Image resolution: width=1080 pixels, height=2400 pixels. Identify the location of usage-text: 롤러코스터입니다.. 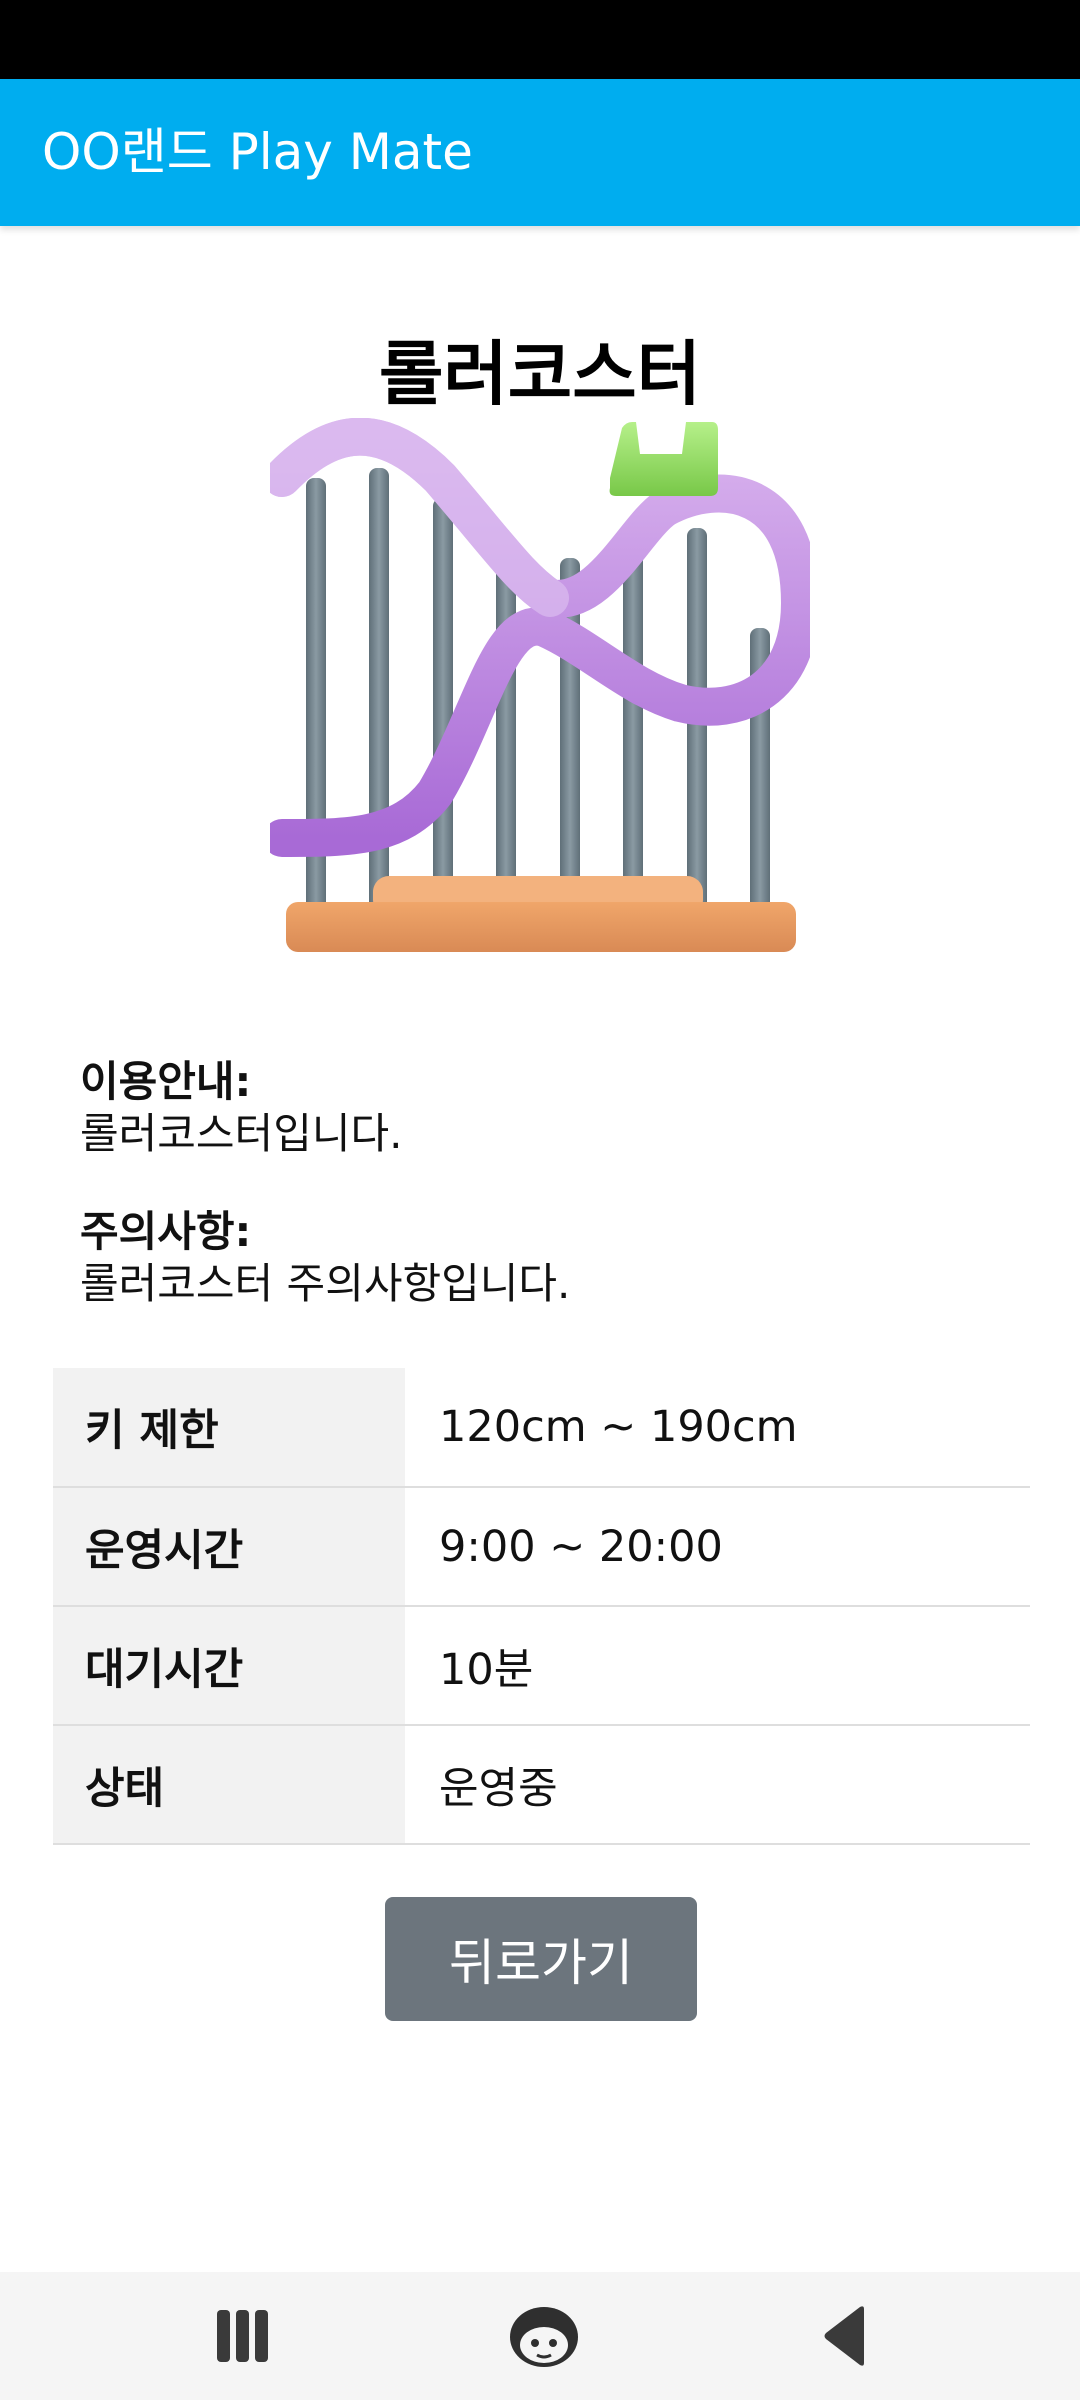
(241, 1133).